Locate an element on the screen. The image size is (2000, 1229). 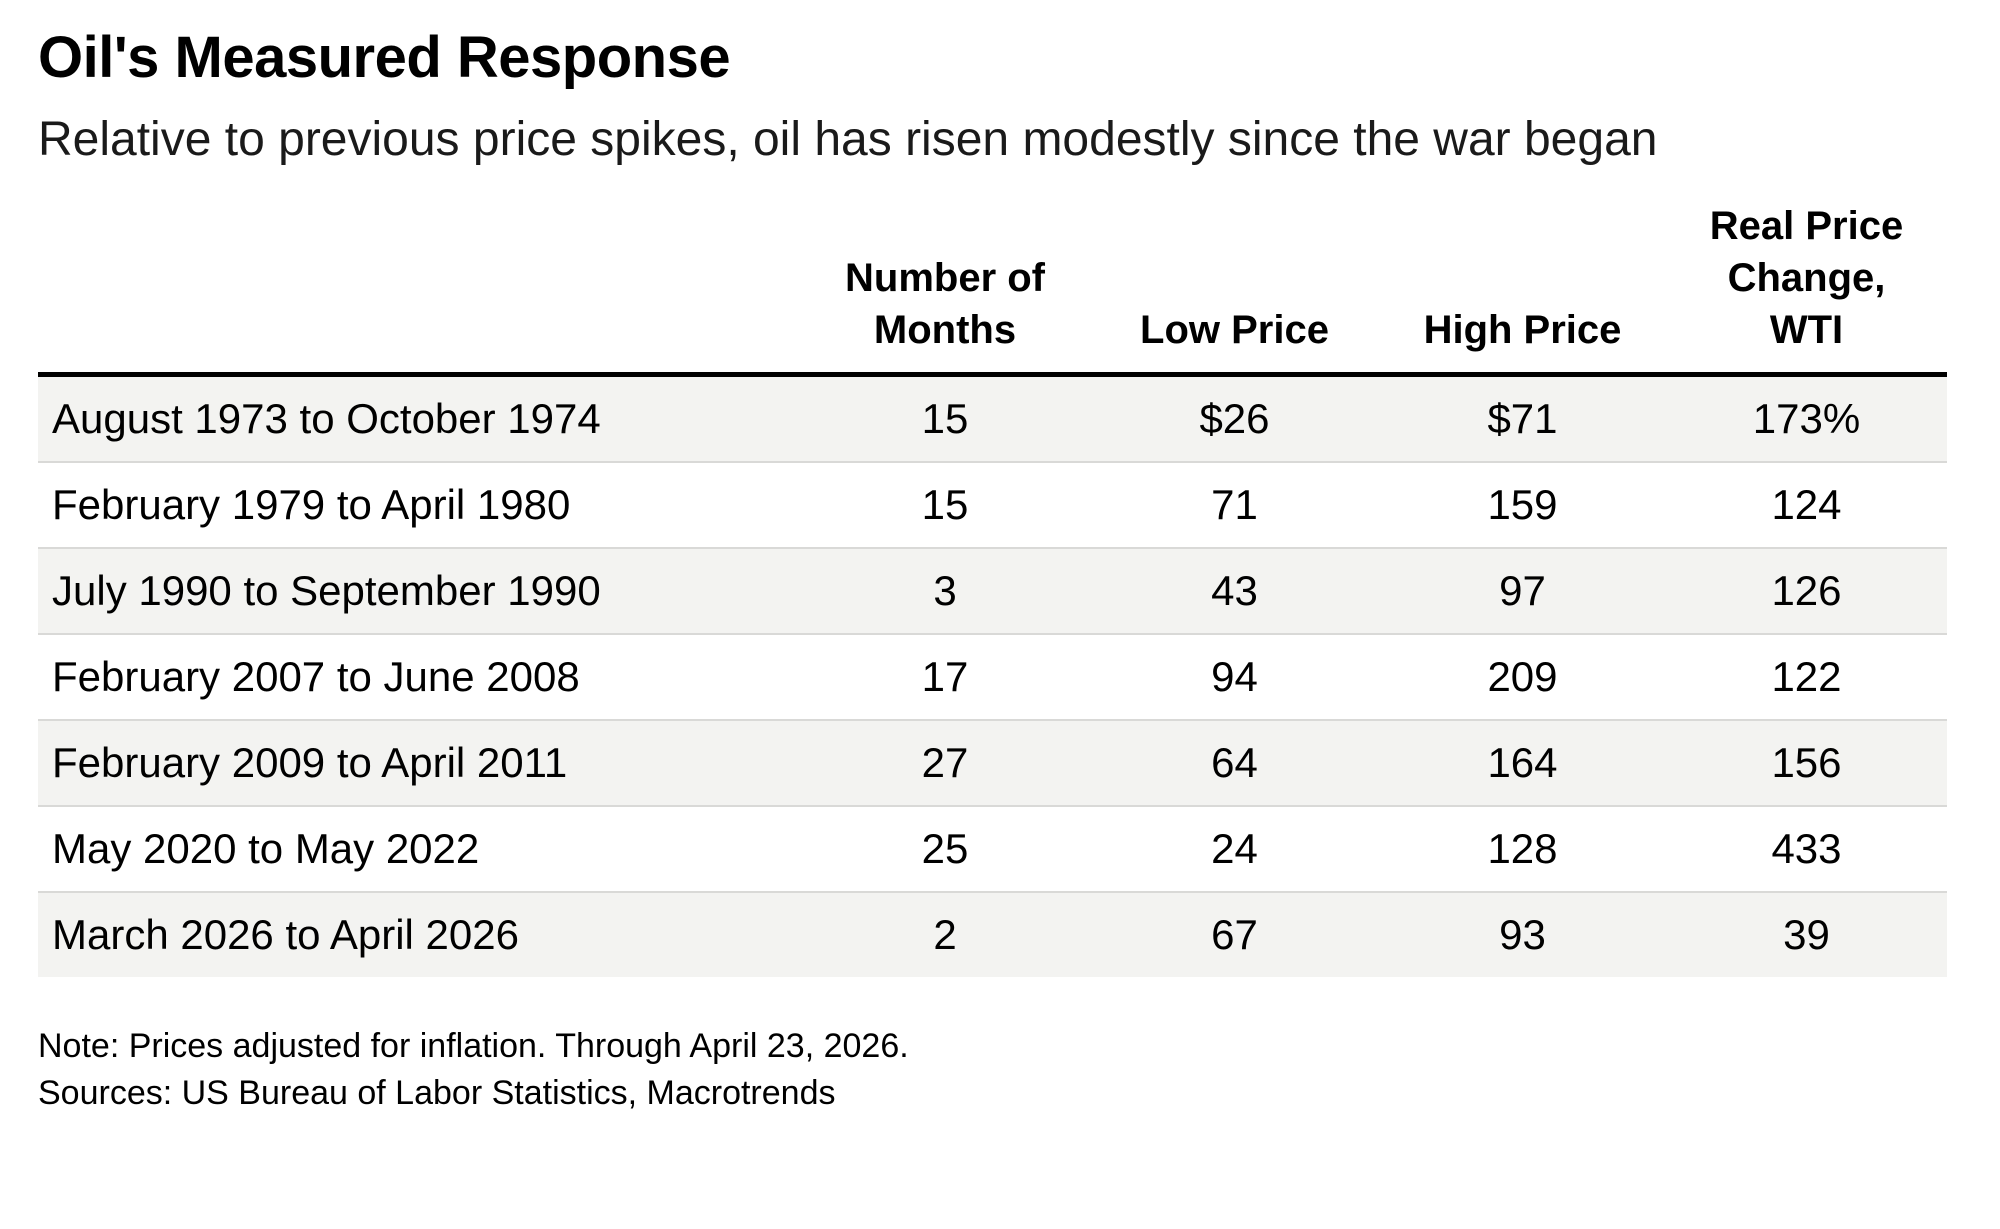
column-header: High Price is located at coordinates (1522, 329).